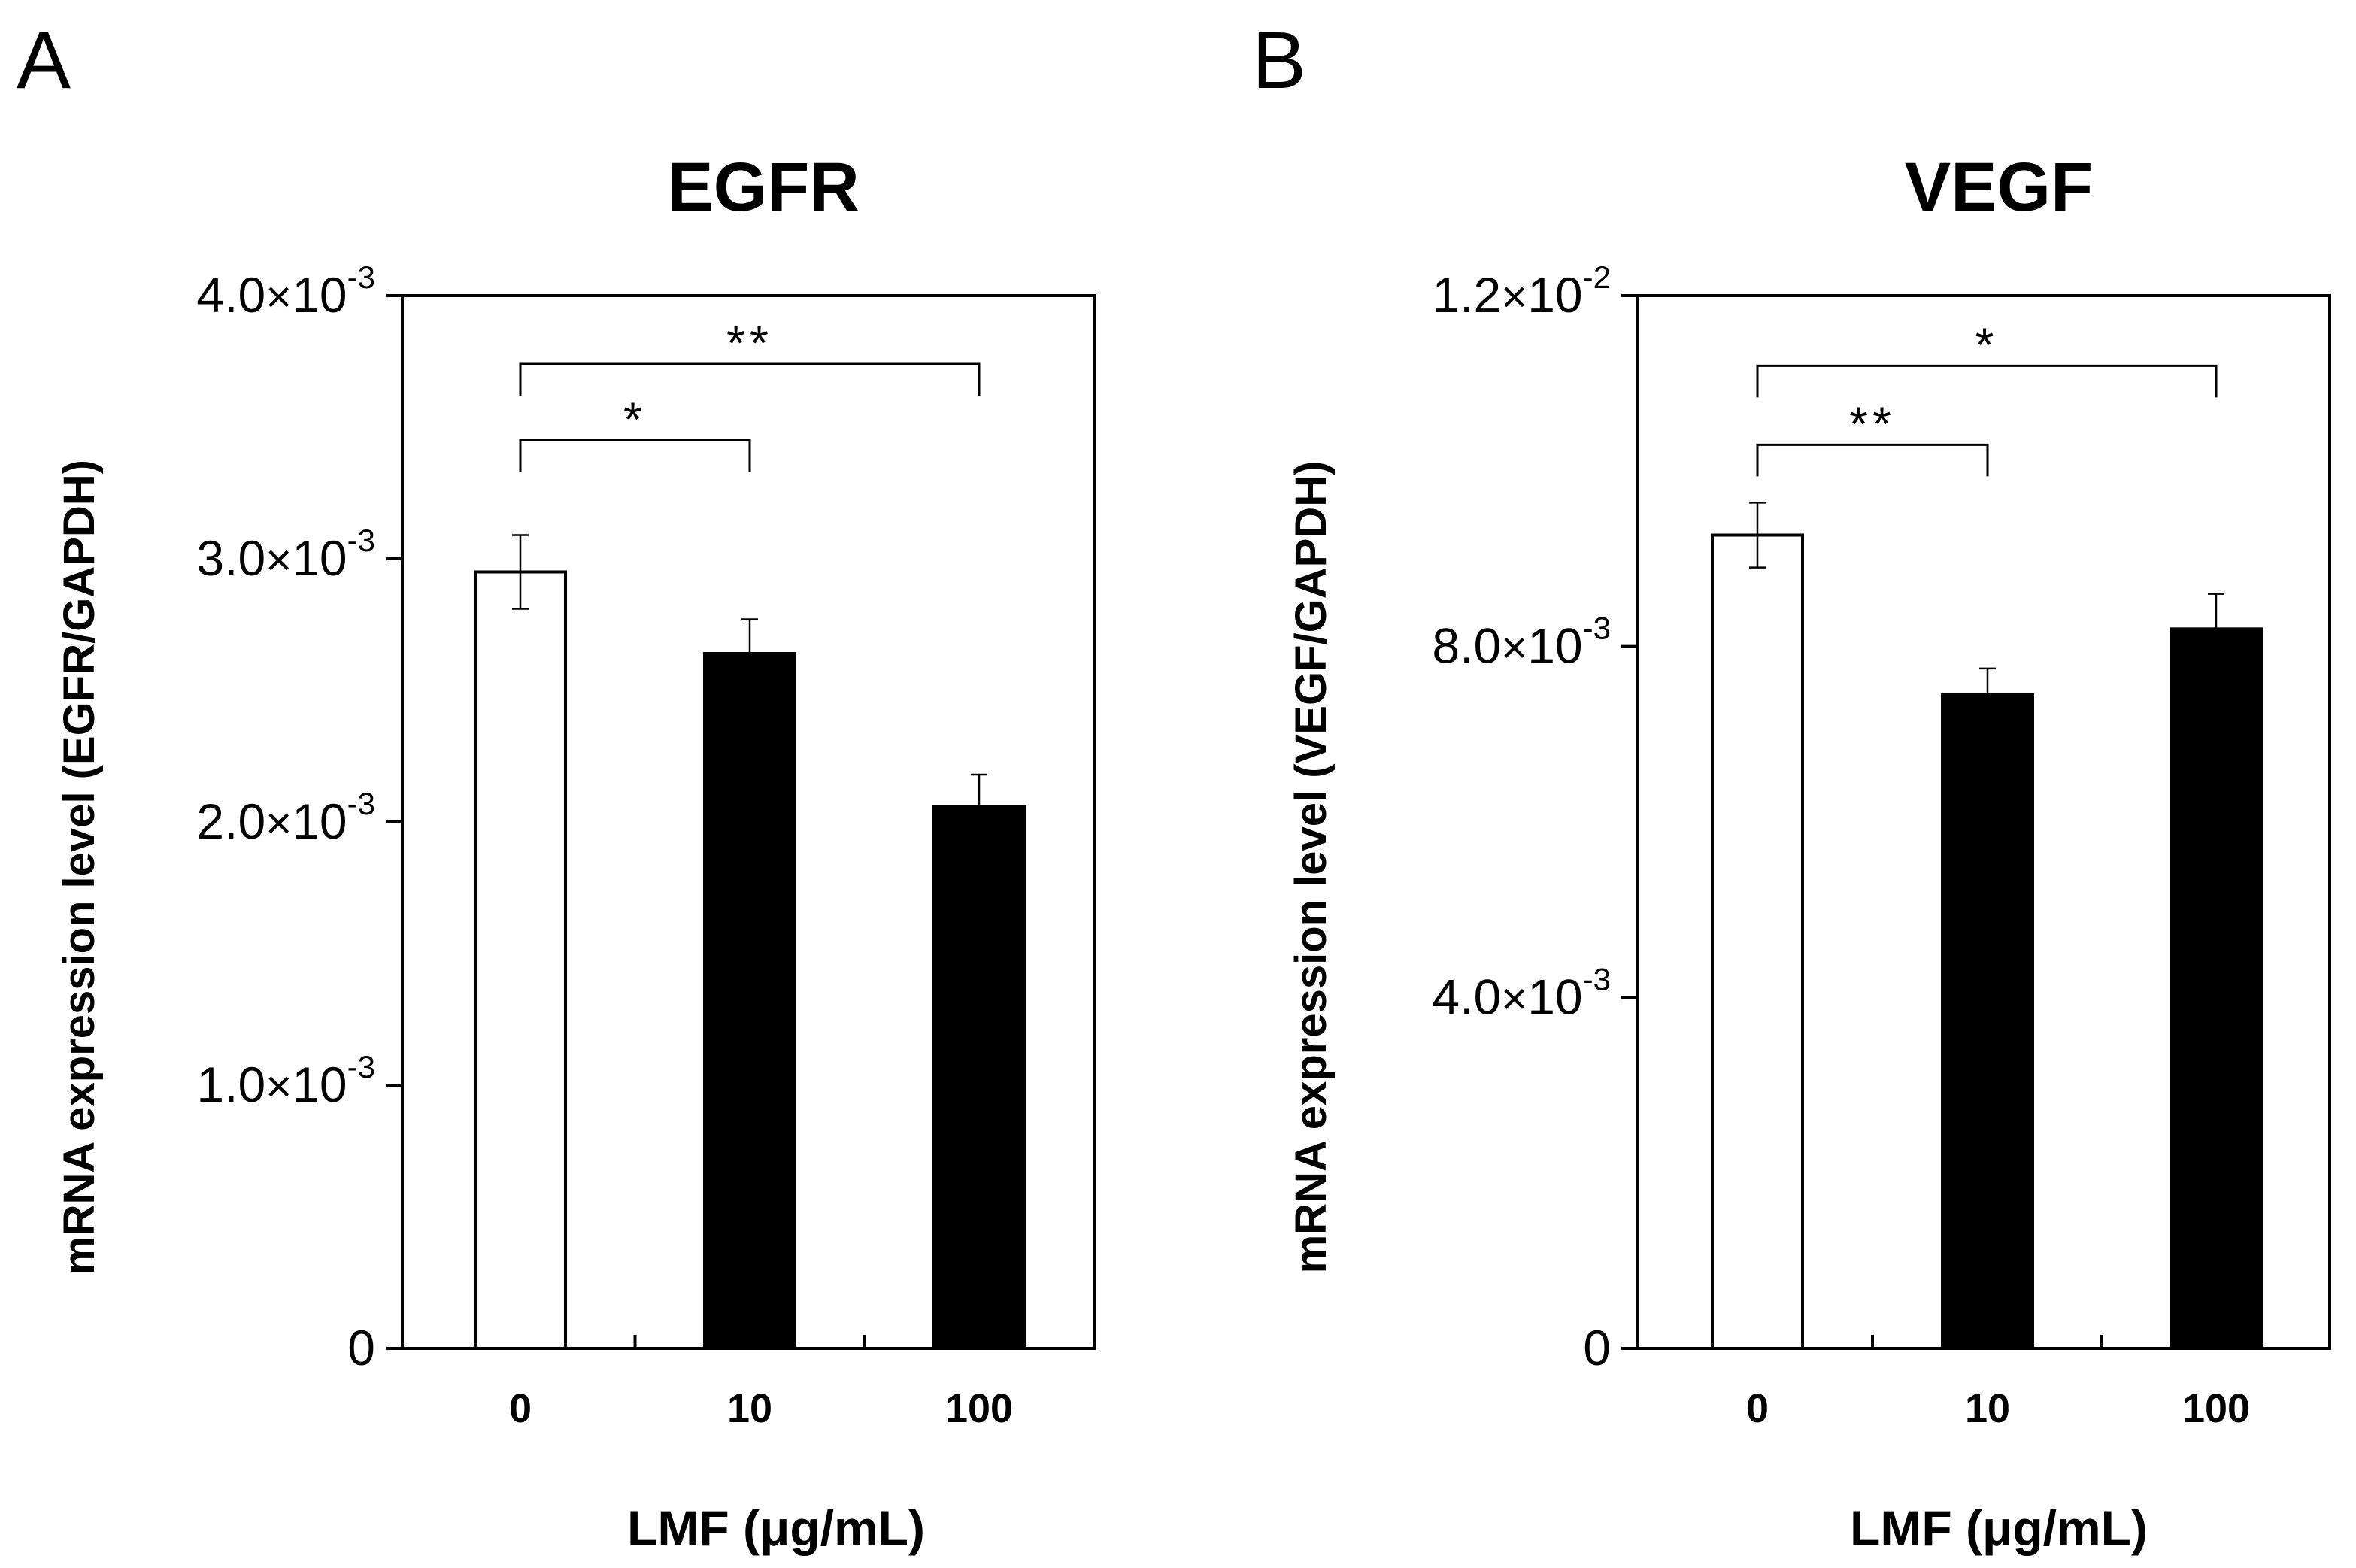  Describe the element at coordinates (763, 188) in the screenshot. I see `chart-title: EGFR` at that location.